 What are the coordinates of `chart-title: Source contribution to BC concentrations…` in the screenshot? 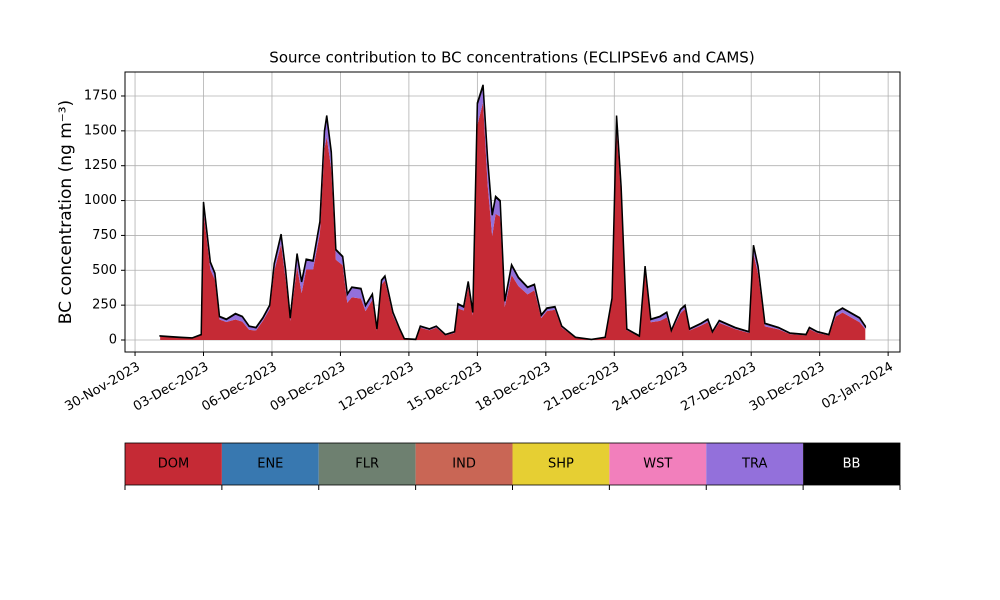 It's located at (511, 58).